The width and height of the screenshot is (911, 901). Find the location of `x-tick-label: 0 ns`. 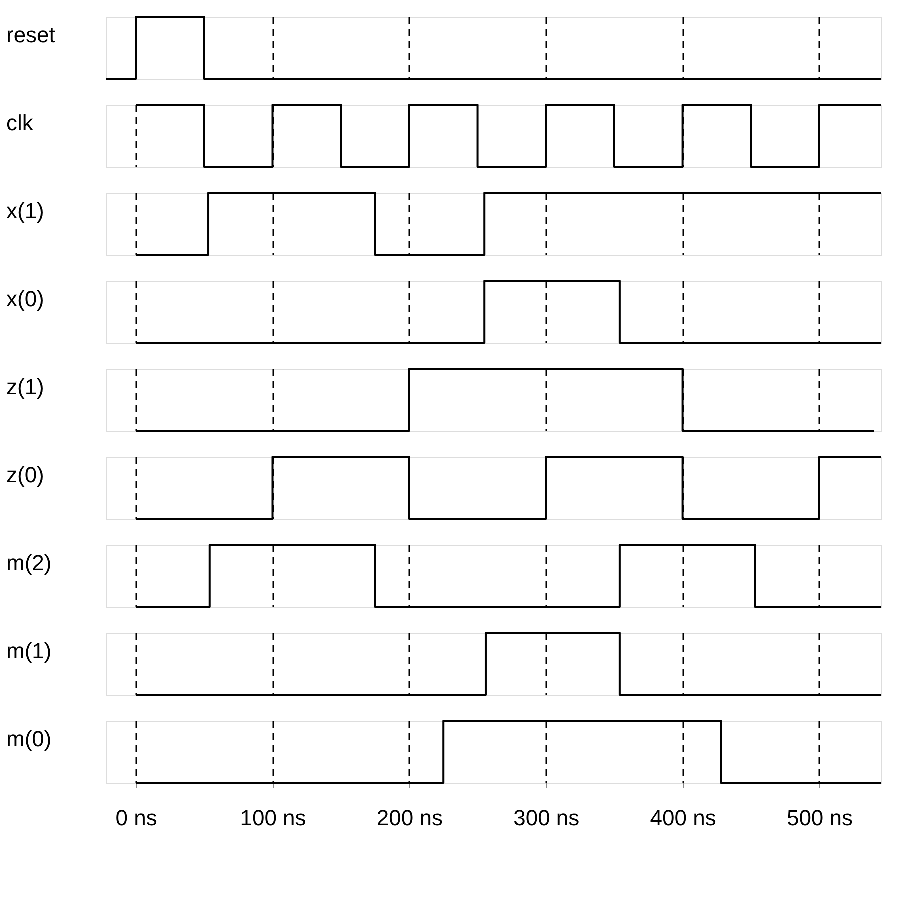

x-tick-label: 0 ns is located at coordinates (137, 818).